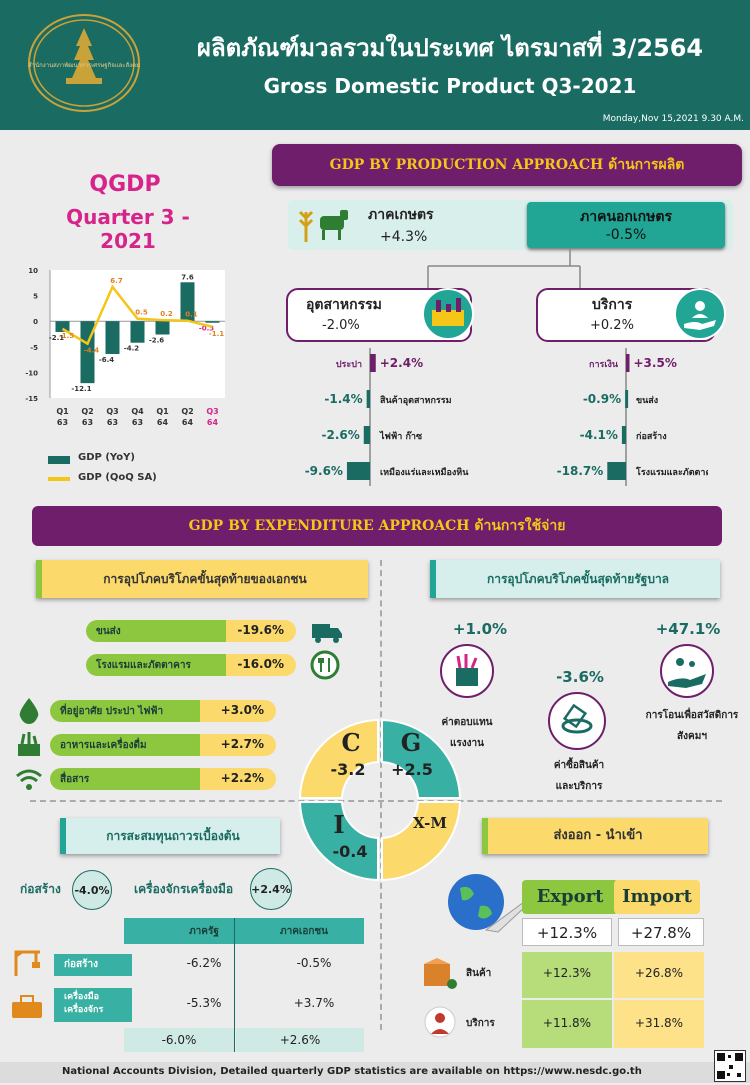 The height and width of the screenshot is (1085, 750). I want to click on construction-label: ก่อสร้าง, so click(40, 889).